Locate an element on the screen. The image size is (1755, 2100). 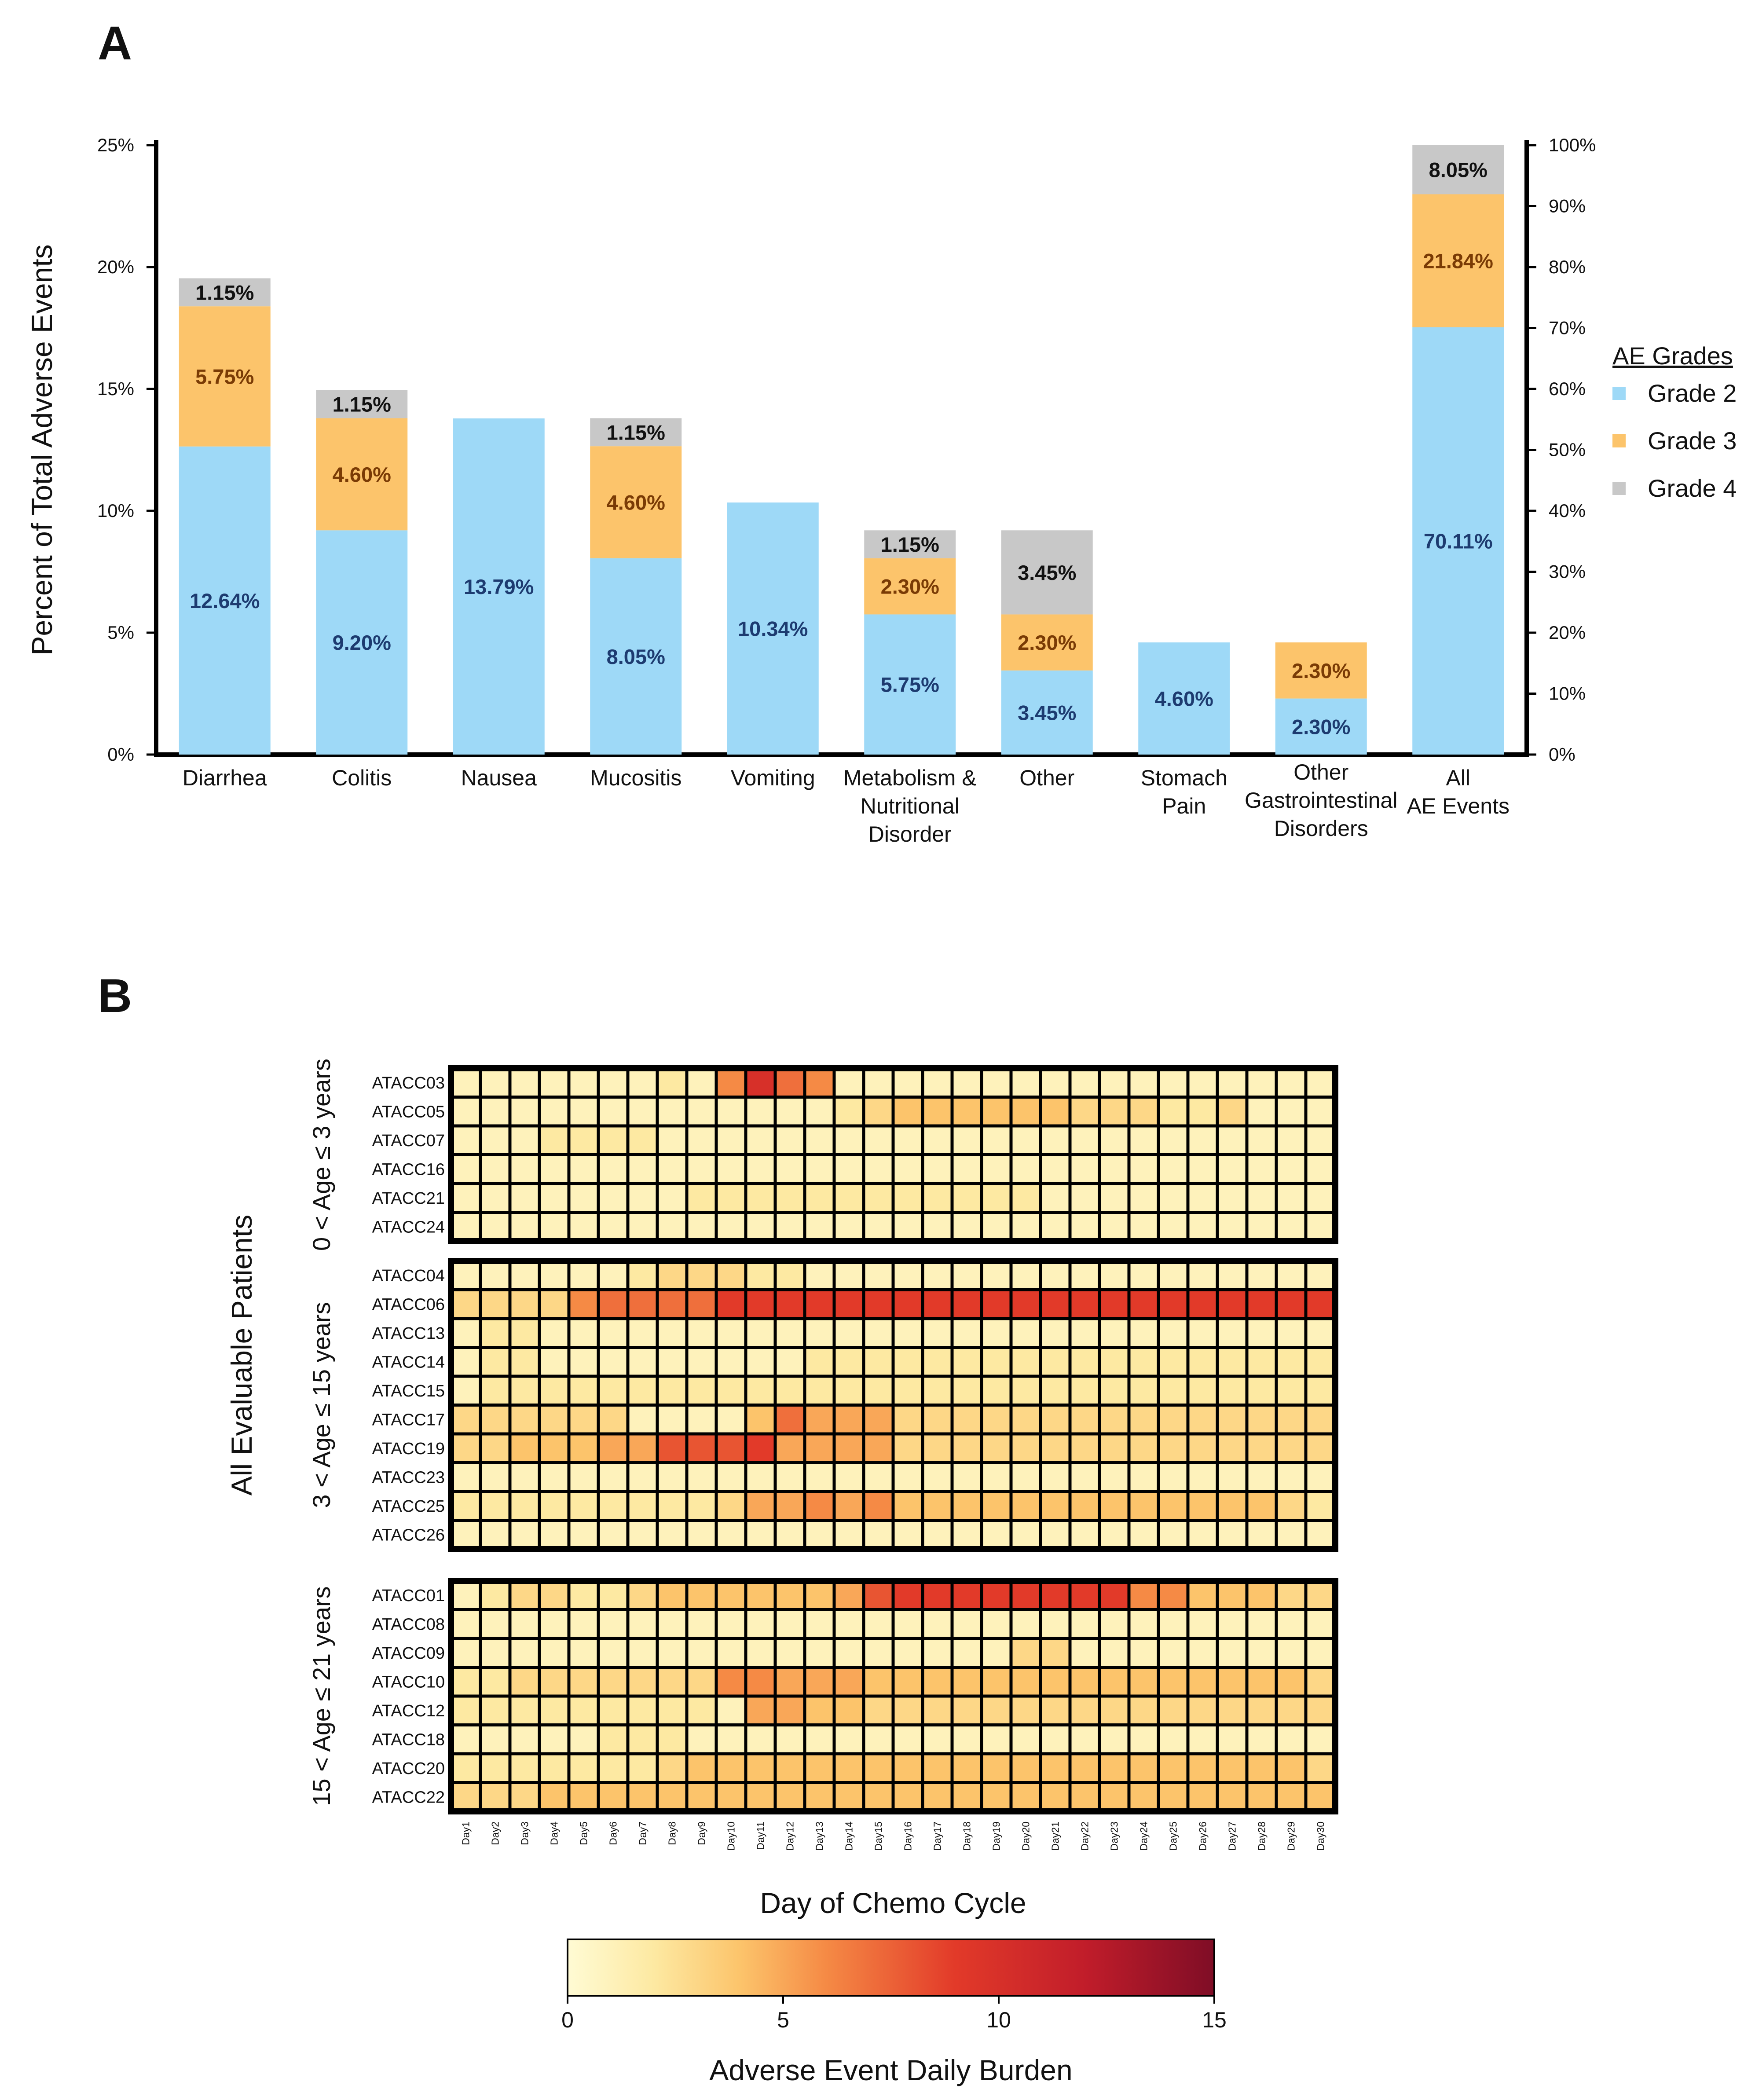
bar-data-label: 8.05% is located at coordinates (1459, 170).